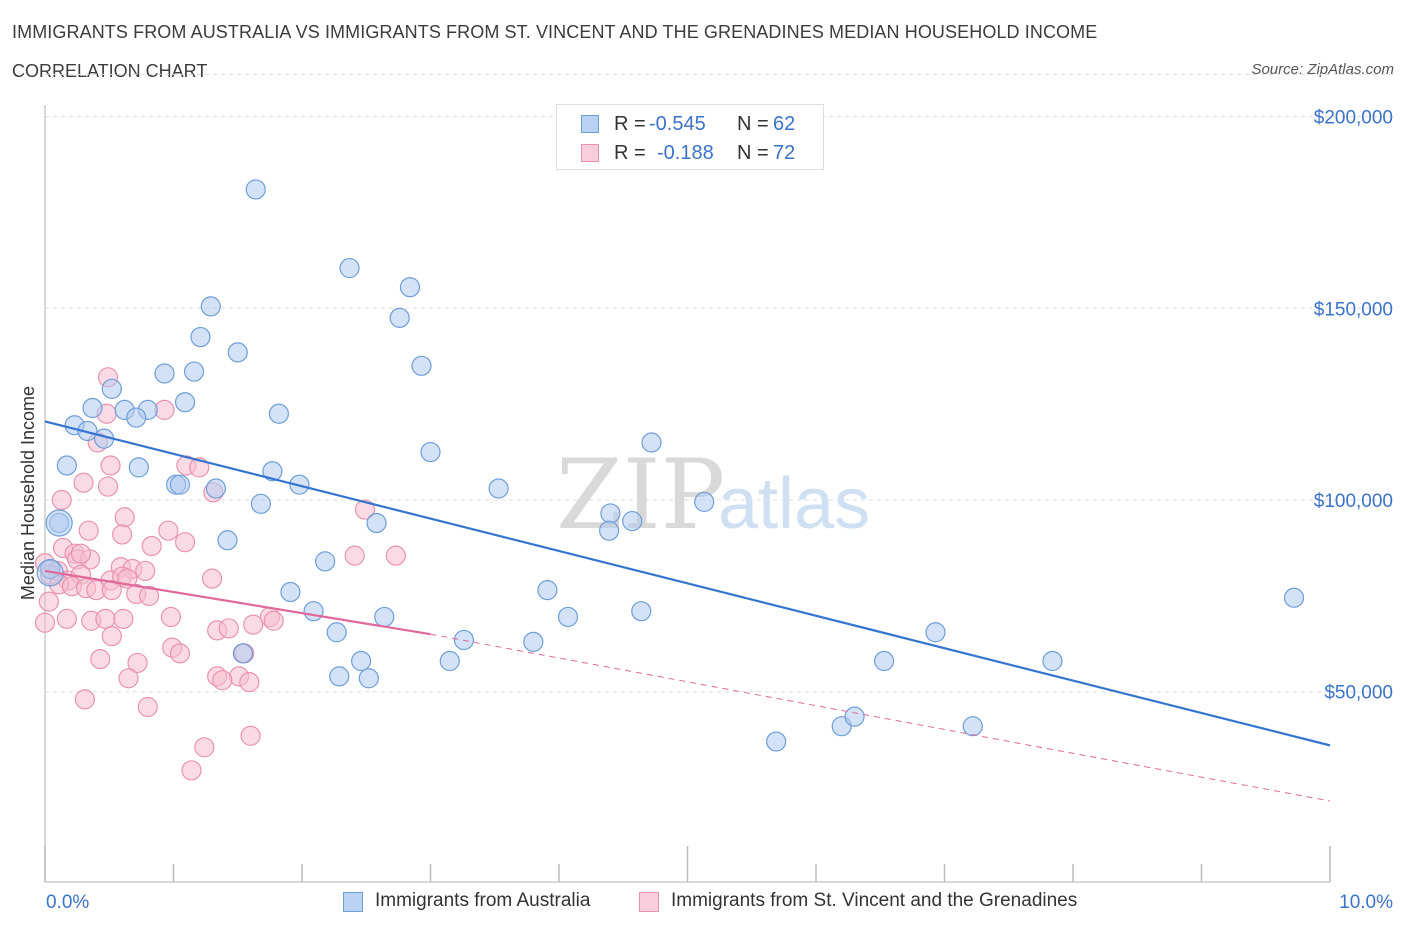 This screenshot has width=1406, height=930. What do you see at coordinates (677, 124) in the screenshot?
I see `legend-r-value: -0.545` at bounding box center [677, 124].